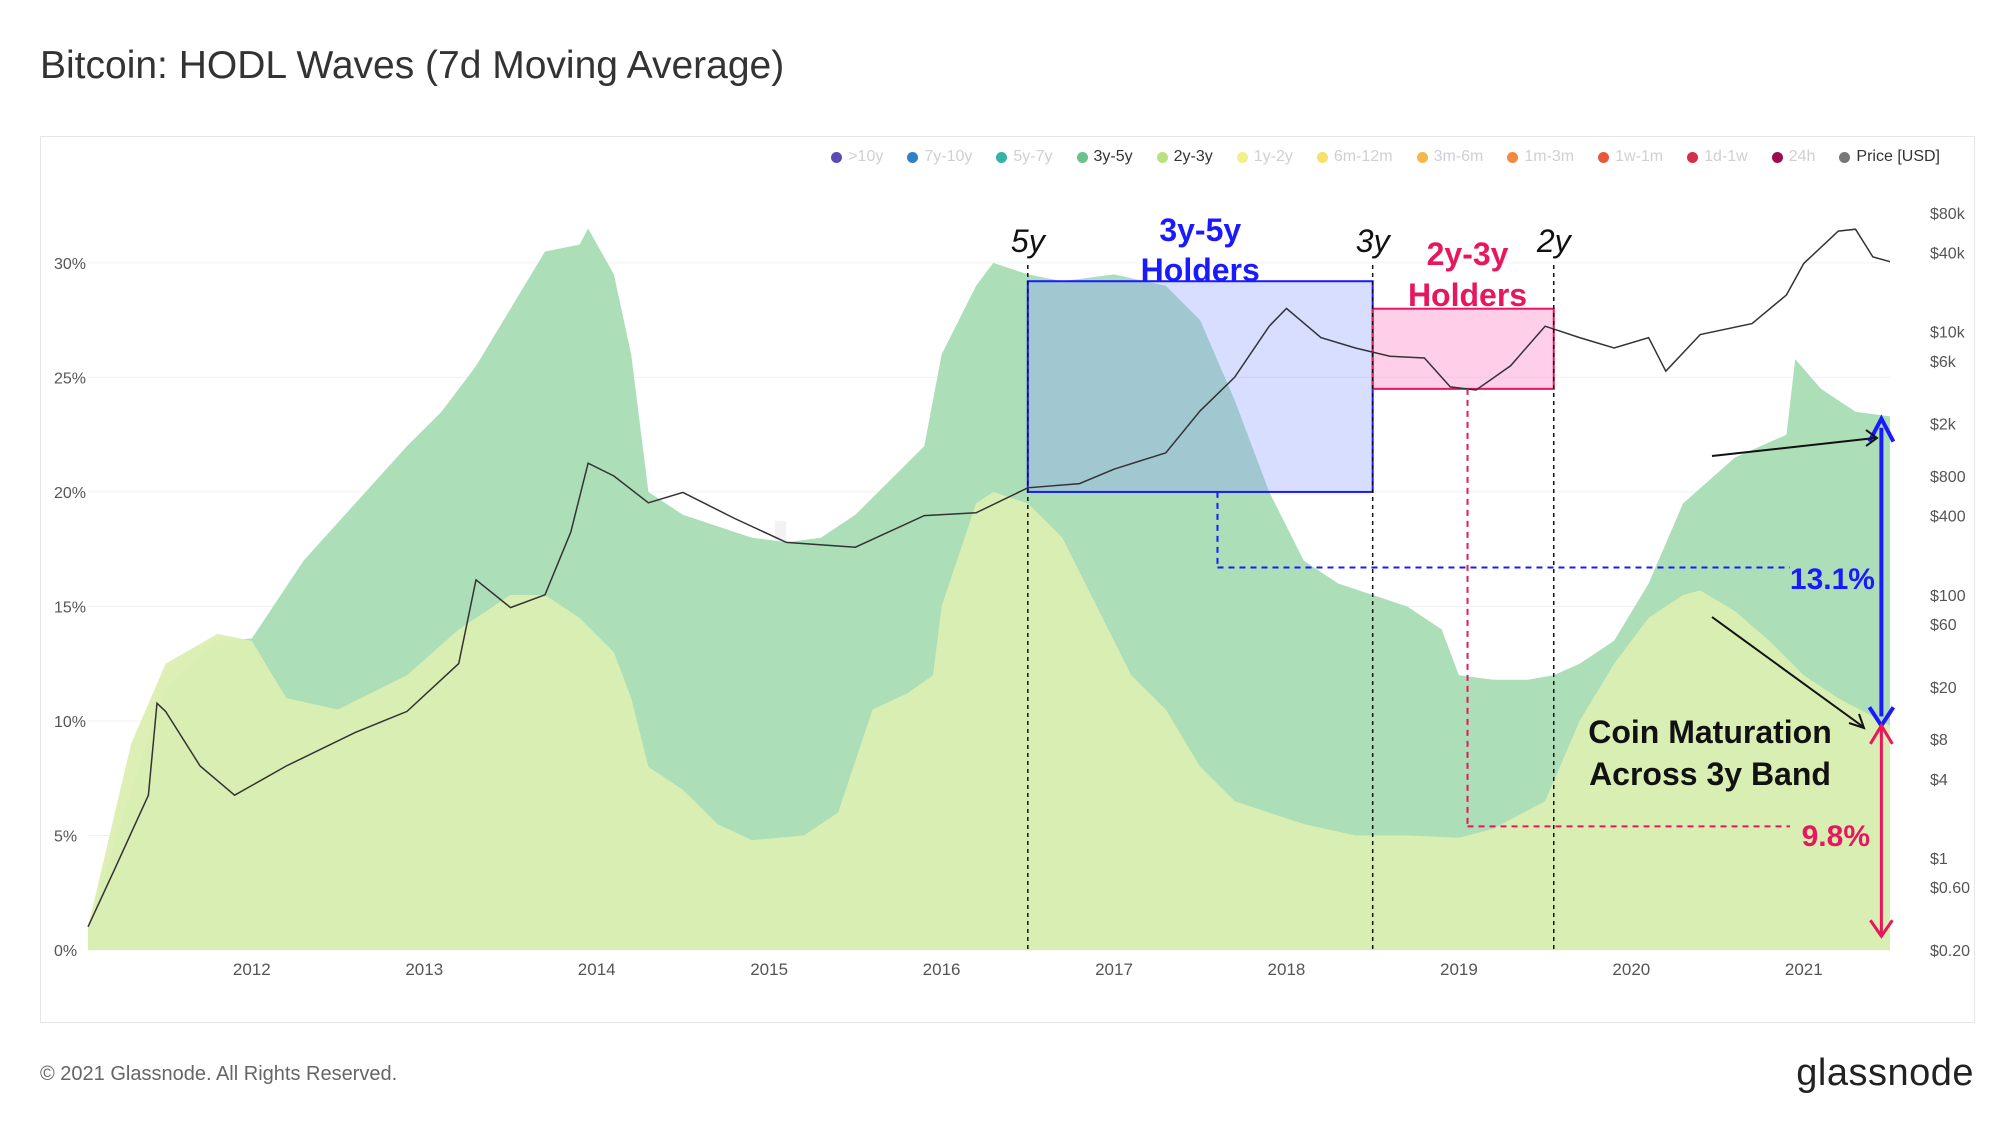 This screenshot has width=2000, height=1125. What do you see at coordinates (70, 493) in the screenshot?
I see `y-tick-label: 20%` at bounding box center [70, 493].